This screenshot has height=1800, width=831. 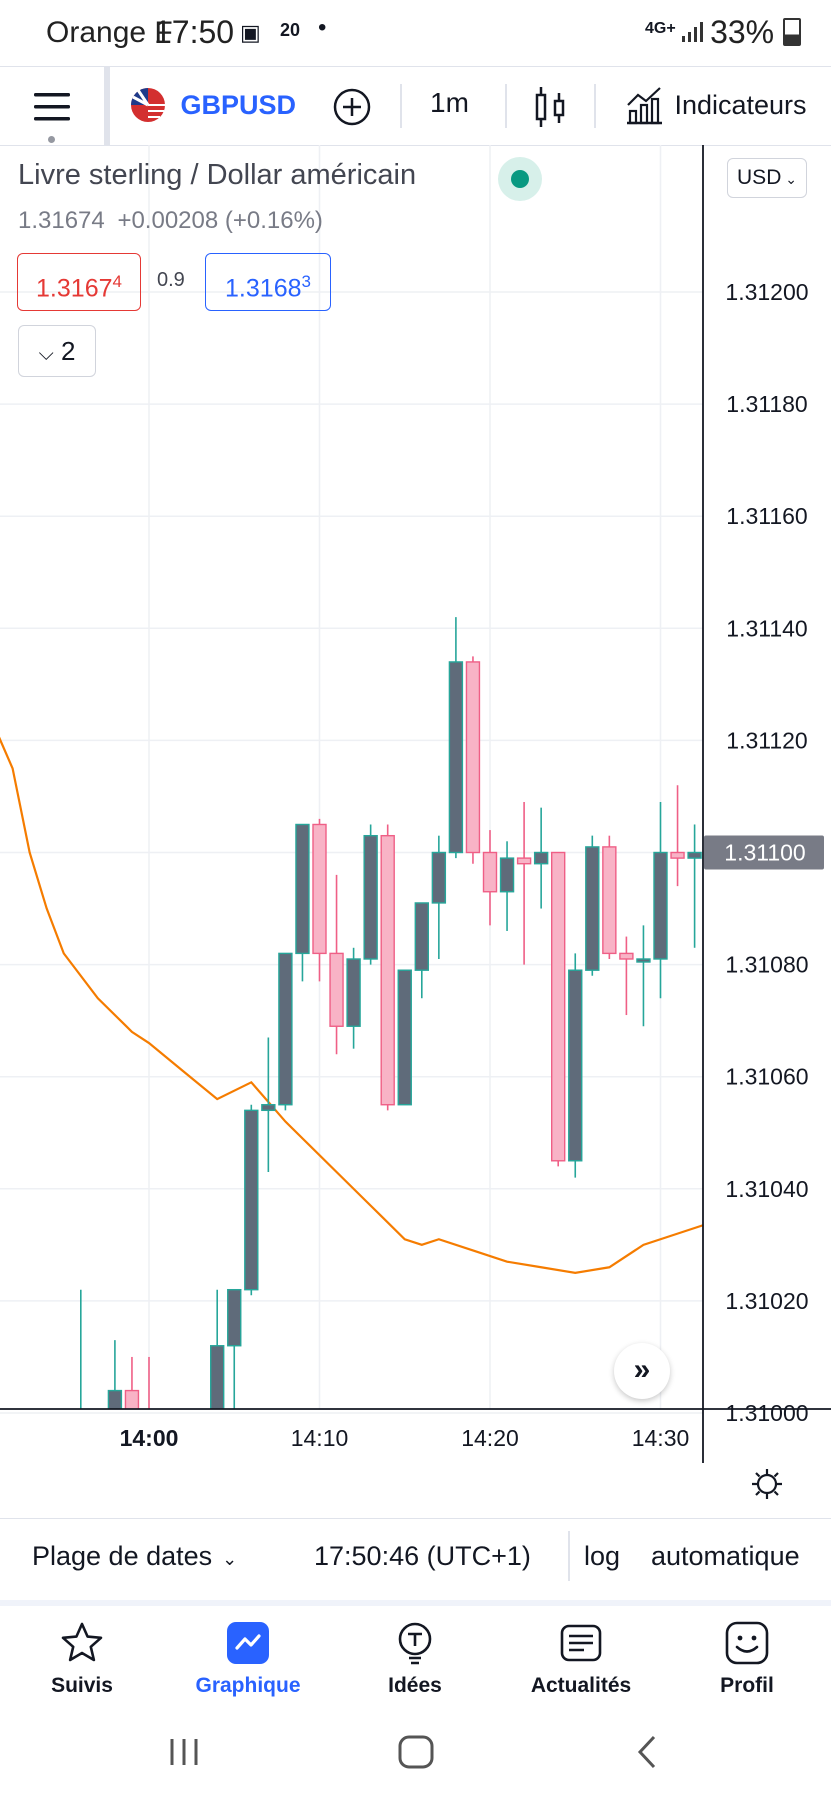 I want to click on nav-label: Profil, so click(x=747, y=1685).